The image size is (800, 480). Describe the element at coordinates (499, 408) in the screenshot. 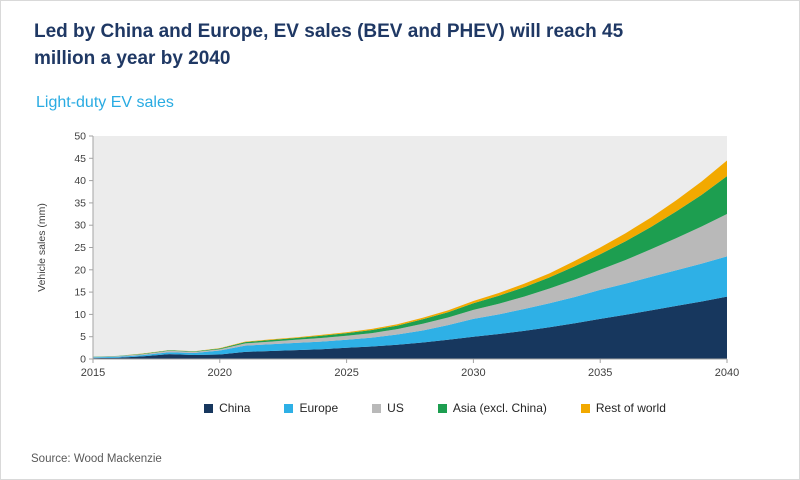

I see `legend-label: Asia (excl. China)` at that location.